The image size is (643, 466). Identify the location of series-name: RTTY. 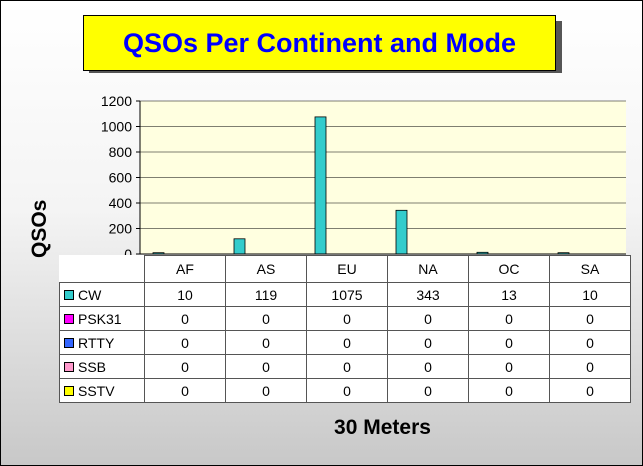
(96, 342).